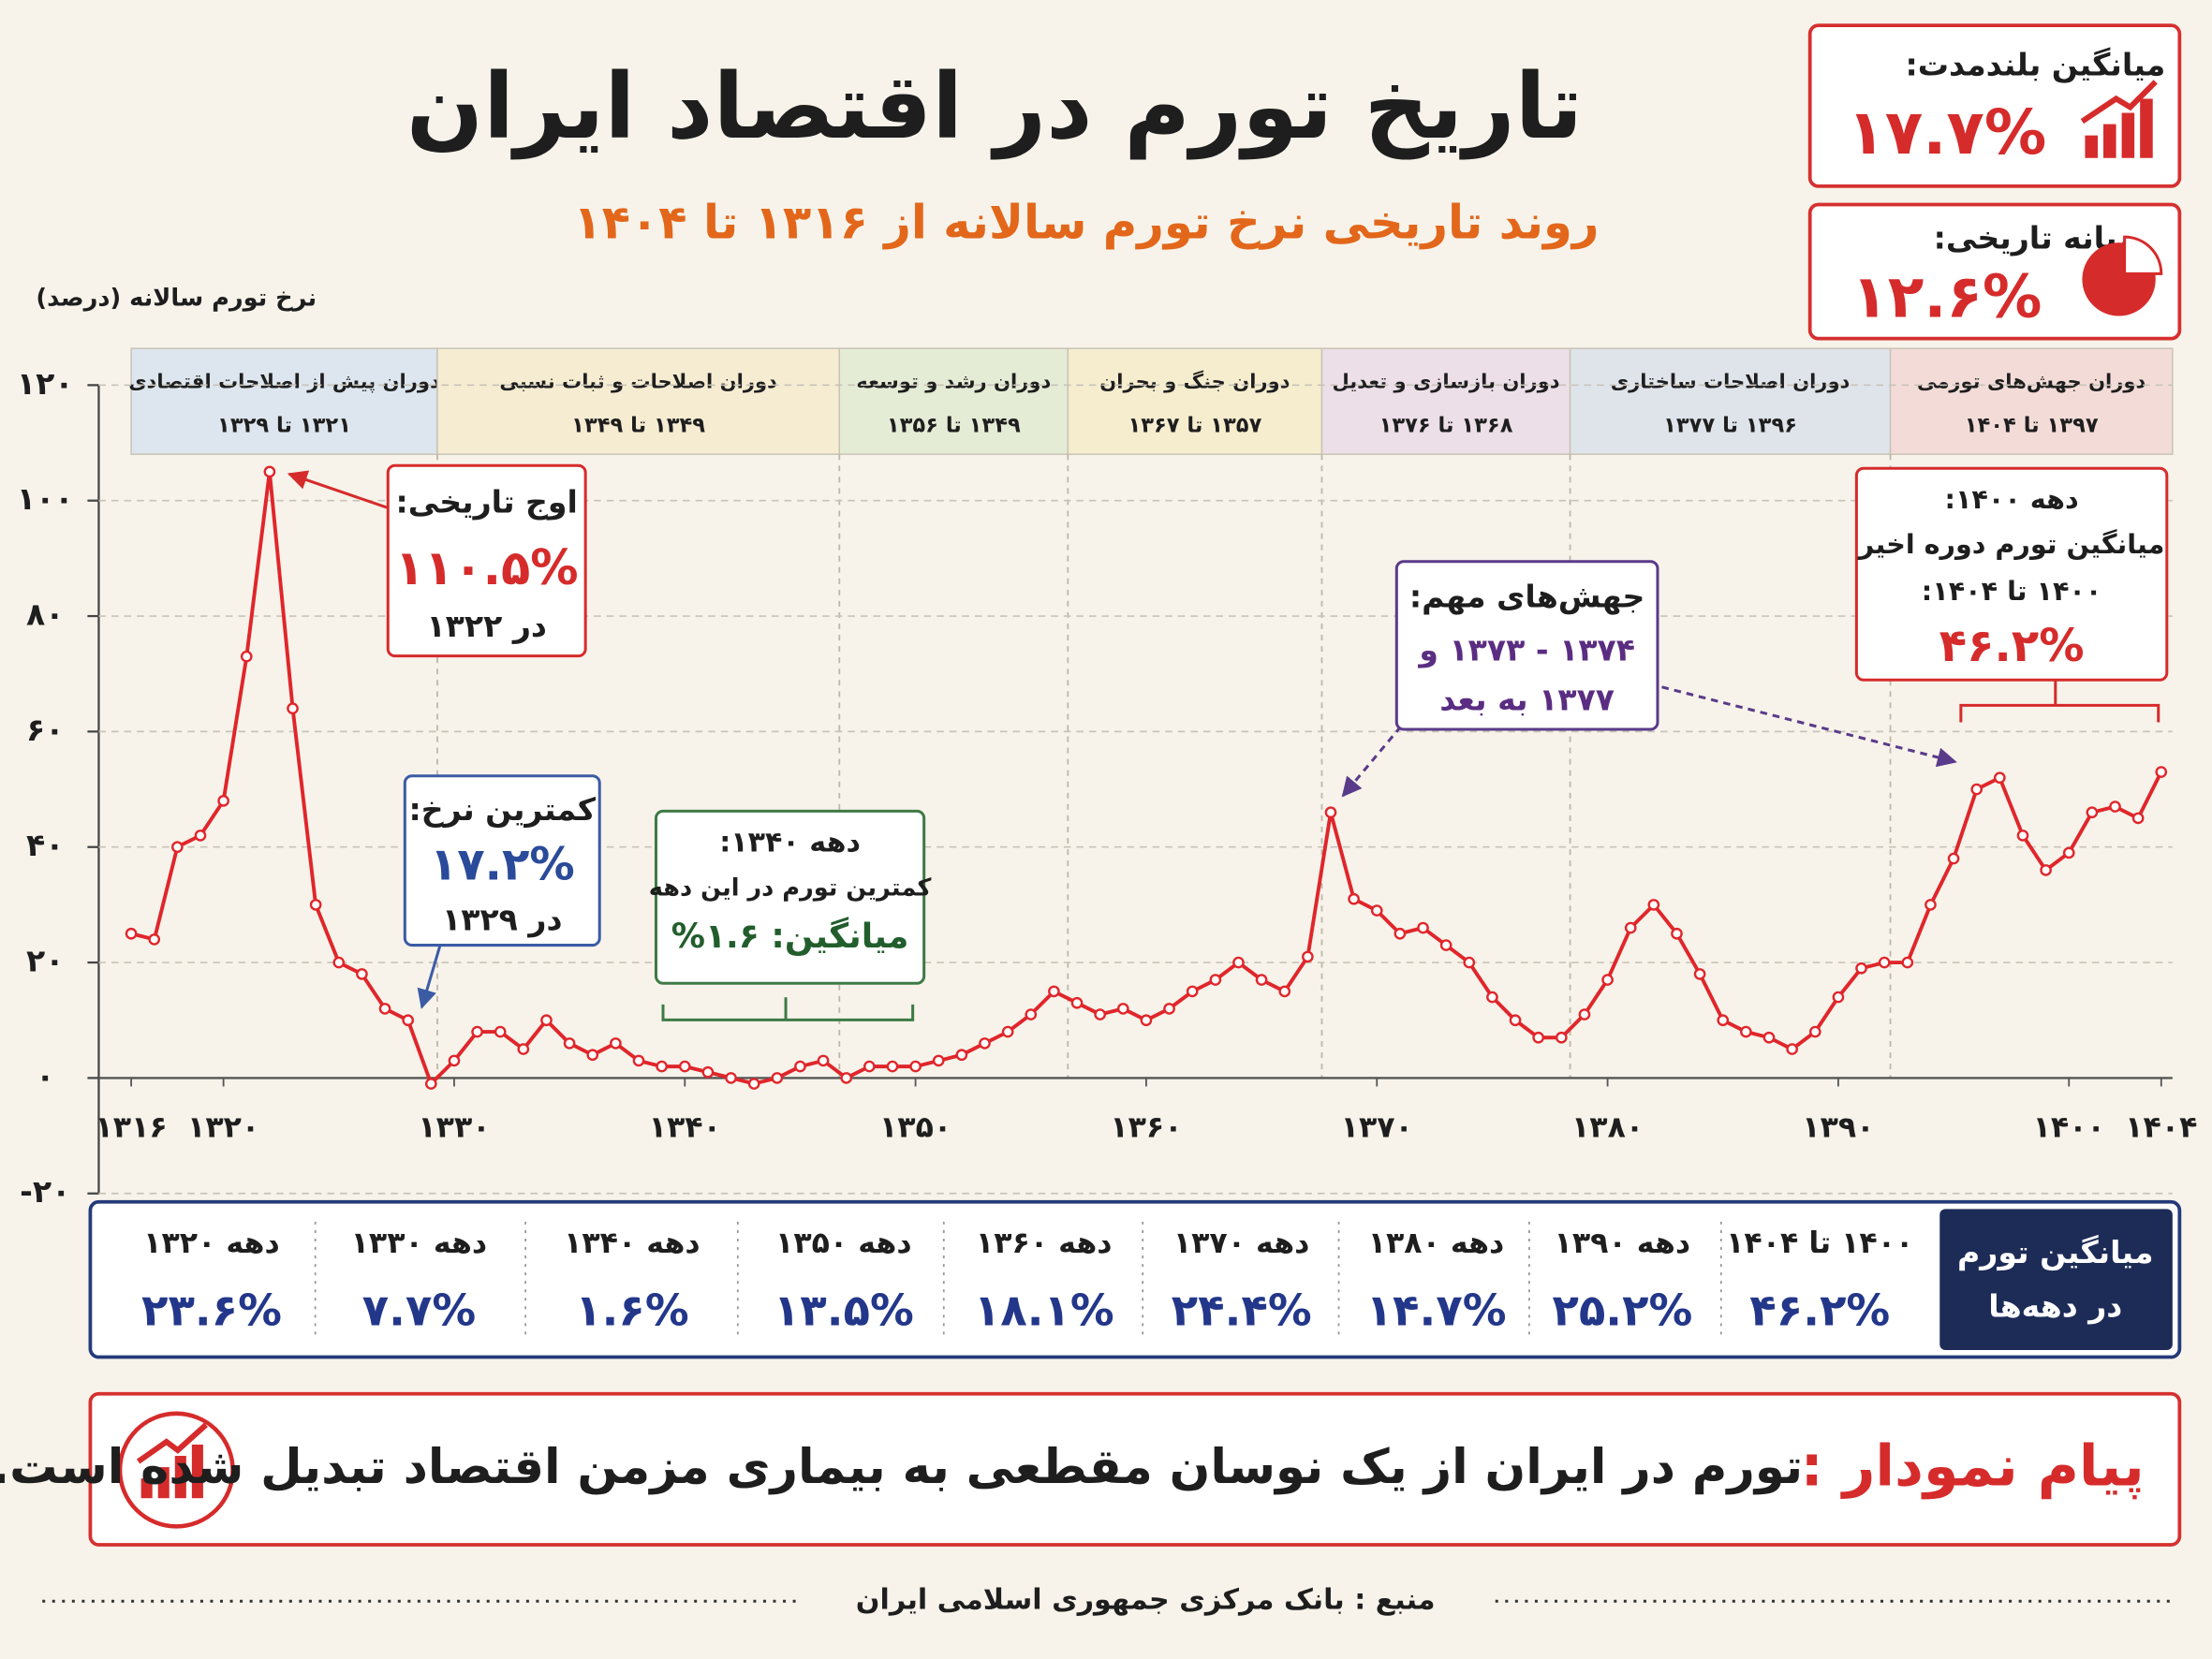  Describe the element at coordinates (45, 1076) in the screenshot. I see `y-tick-label: ۰` at that location.